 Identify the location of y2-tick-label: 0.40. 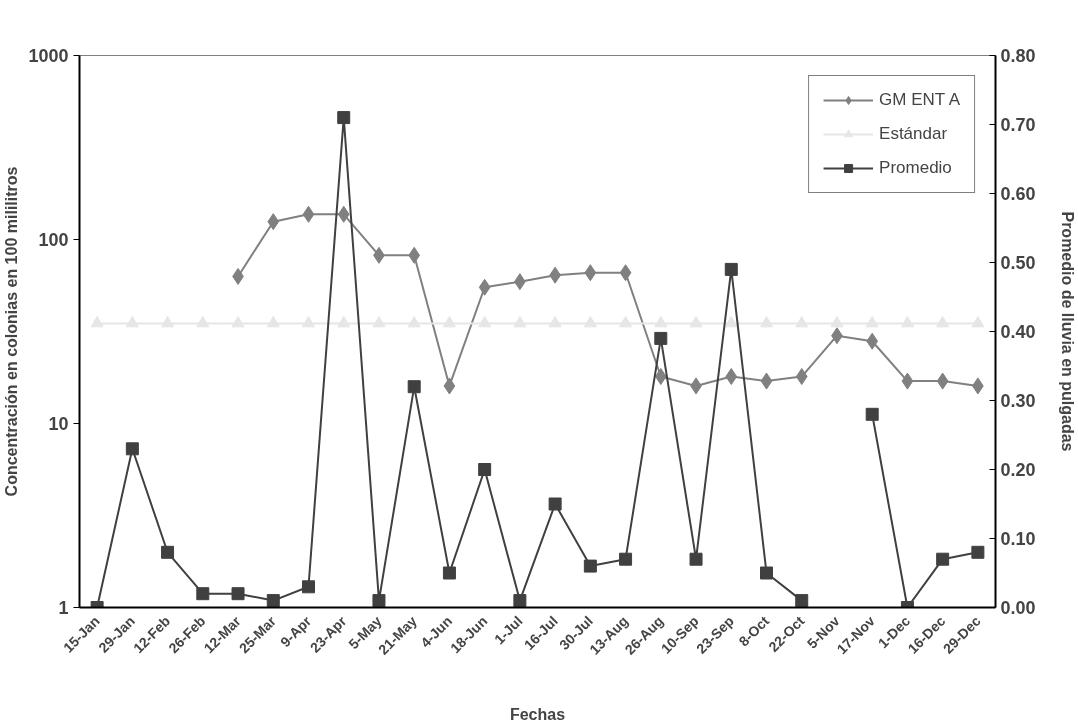
(1018, 332).